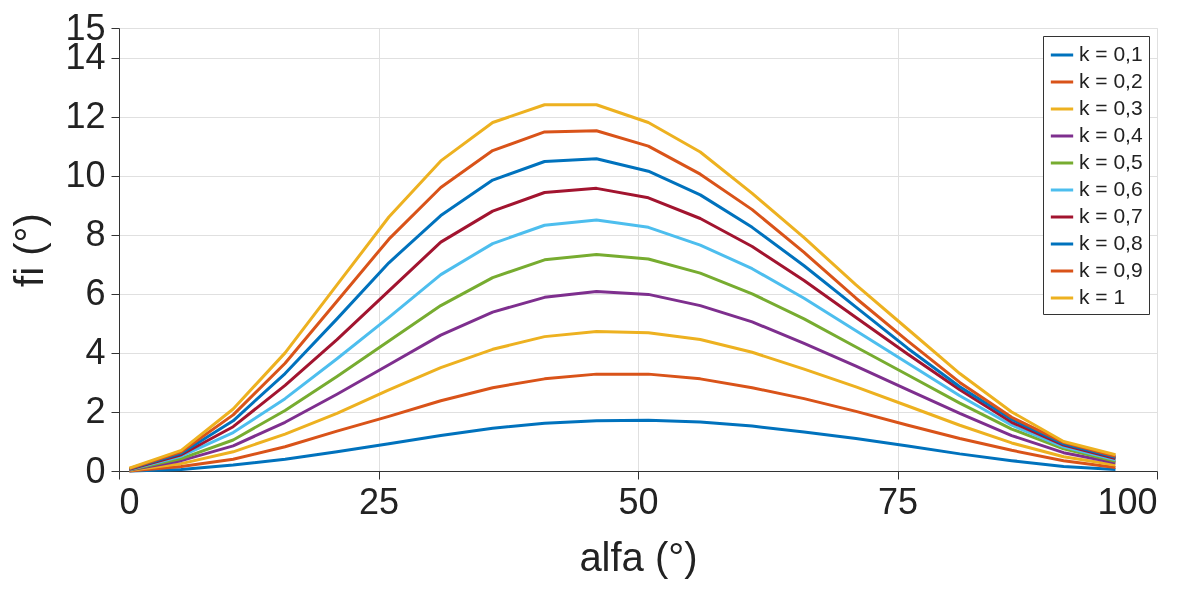 The width and height of the screenshot is (1204, 598). Describe the element at coordinates (1111, 188) in the screenshot. I see `legend-label: k = 0,6` at that location.